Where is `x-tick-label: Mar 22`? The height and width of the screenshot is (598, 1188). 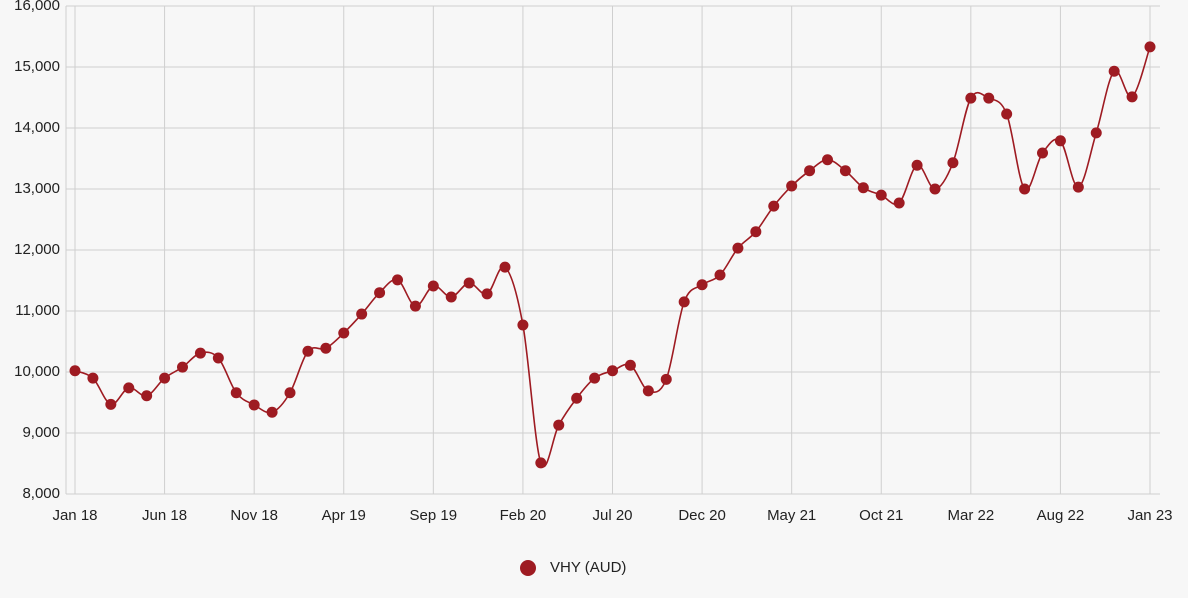
x-tick-label: Mar 22 is located at coordinates (970, 515).